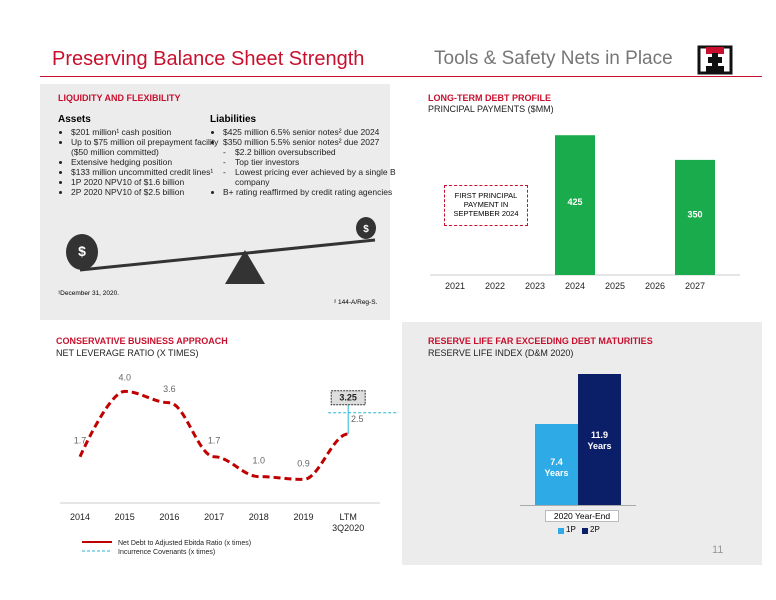 This screenshot has width=776, height=600. Describe the element at coordinates (310, 132) in the screenshot. I see `liability-item: $425 million 6.5% senior notes² due 2024` at that location.